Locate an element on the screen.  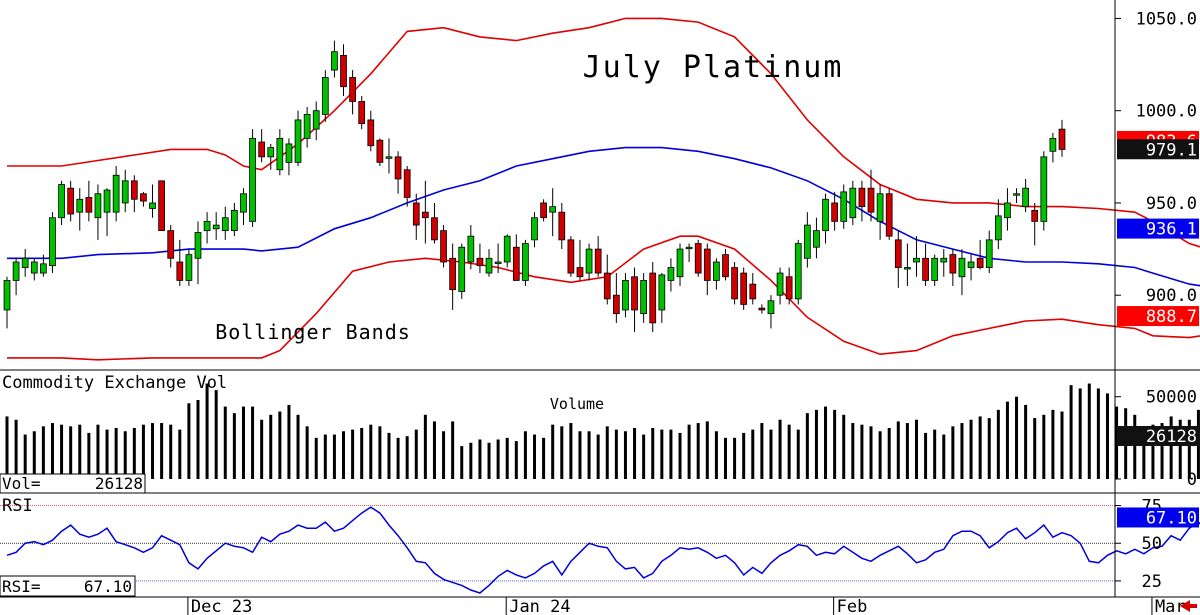
lower-band-tag-value: 888.7 is located at coordinates (1171, 317).